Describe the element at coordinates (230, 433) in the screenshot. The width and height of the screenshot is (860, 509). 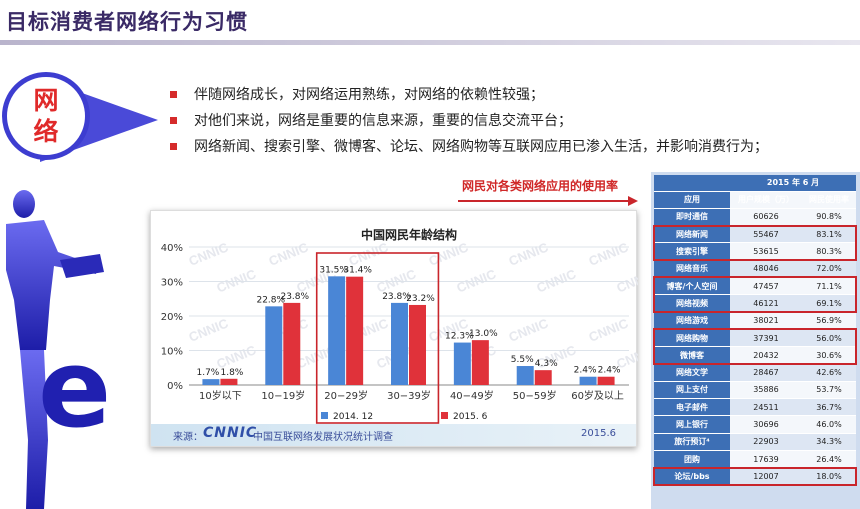
I see `cnnic-logo: CNNIC` at that location.